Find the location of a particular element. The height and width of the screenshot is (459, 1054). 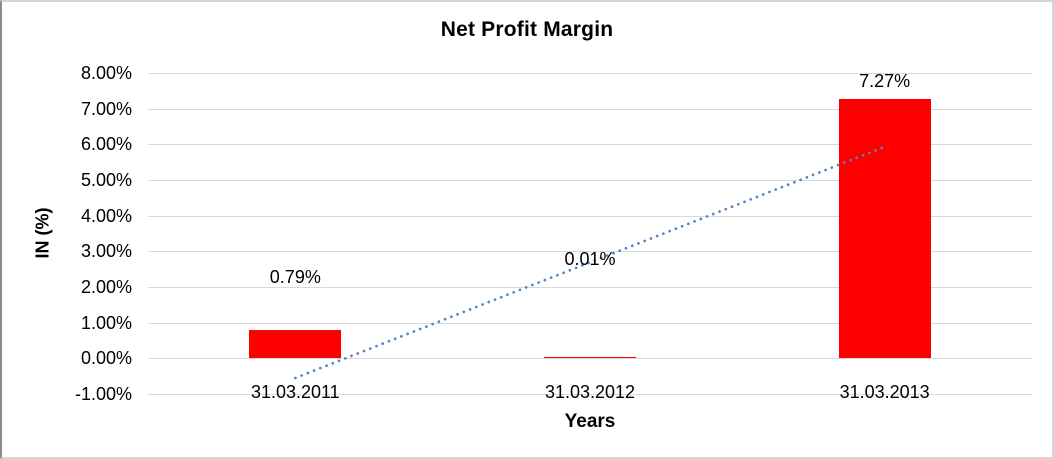

y-axis-tick-label: 3.00% is located at coordinates (106, 251).